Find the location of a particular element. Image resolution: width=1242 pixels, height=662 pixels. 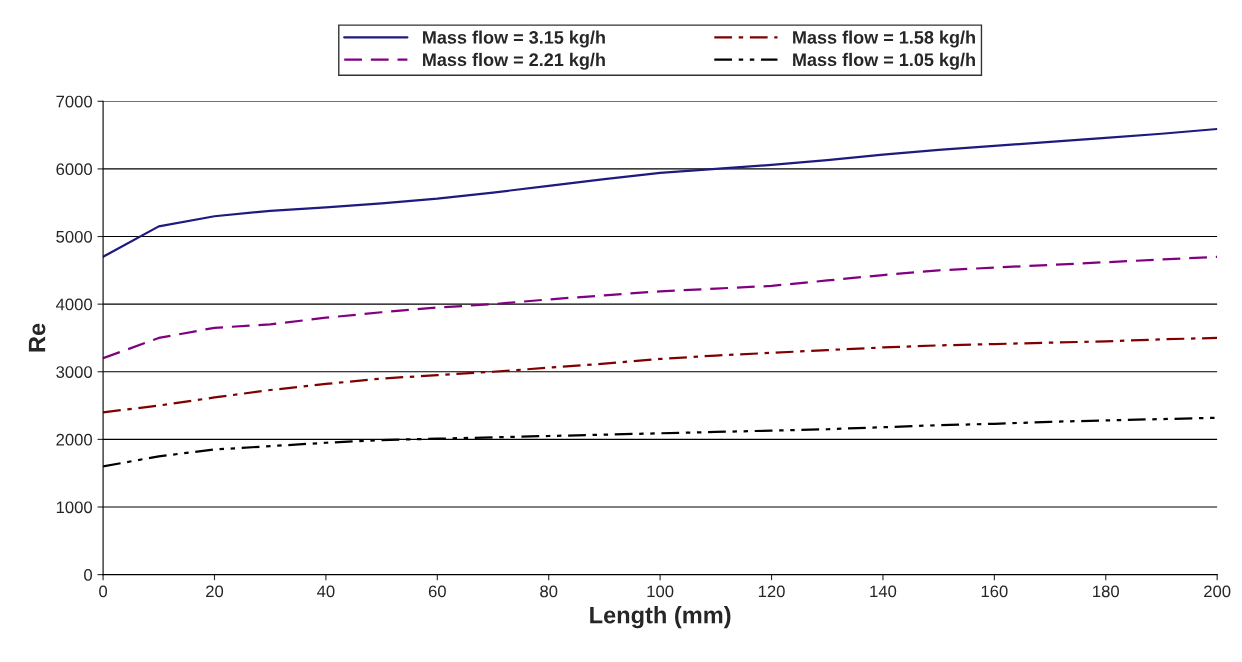

y-axis-title: Re is located at coordinates (37, 337).